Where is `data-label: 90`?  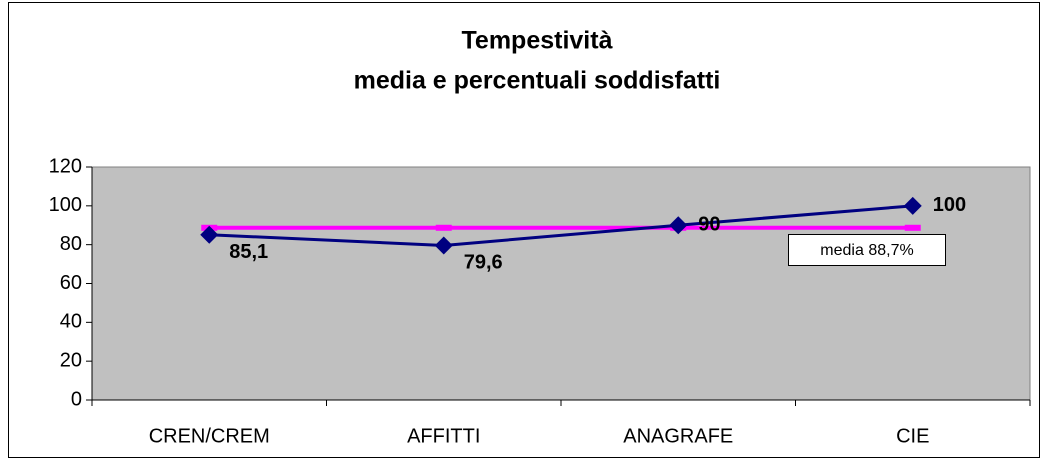
data-label: 90 is located at coordinates (709, 225).